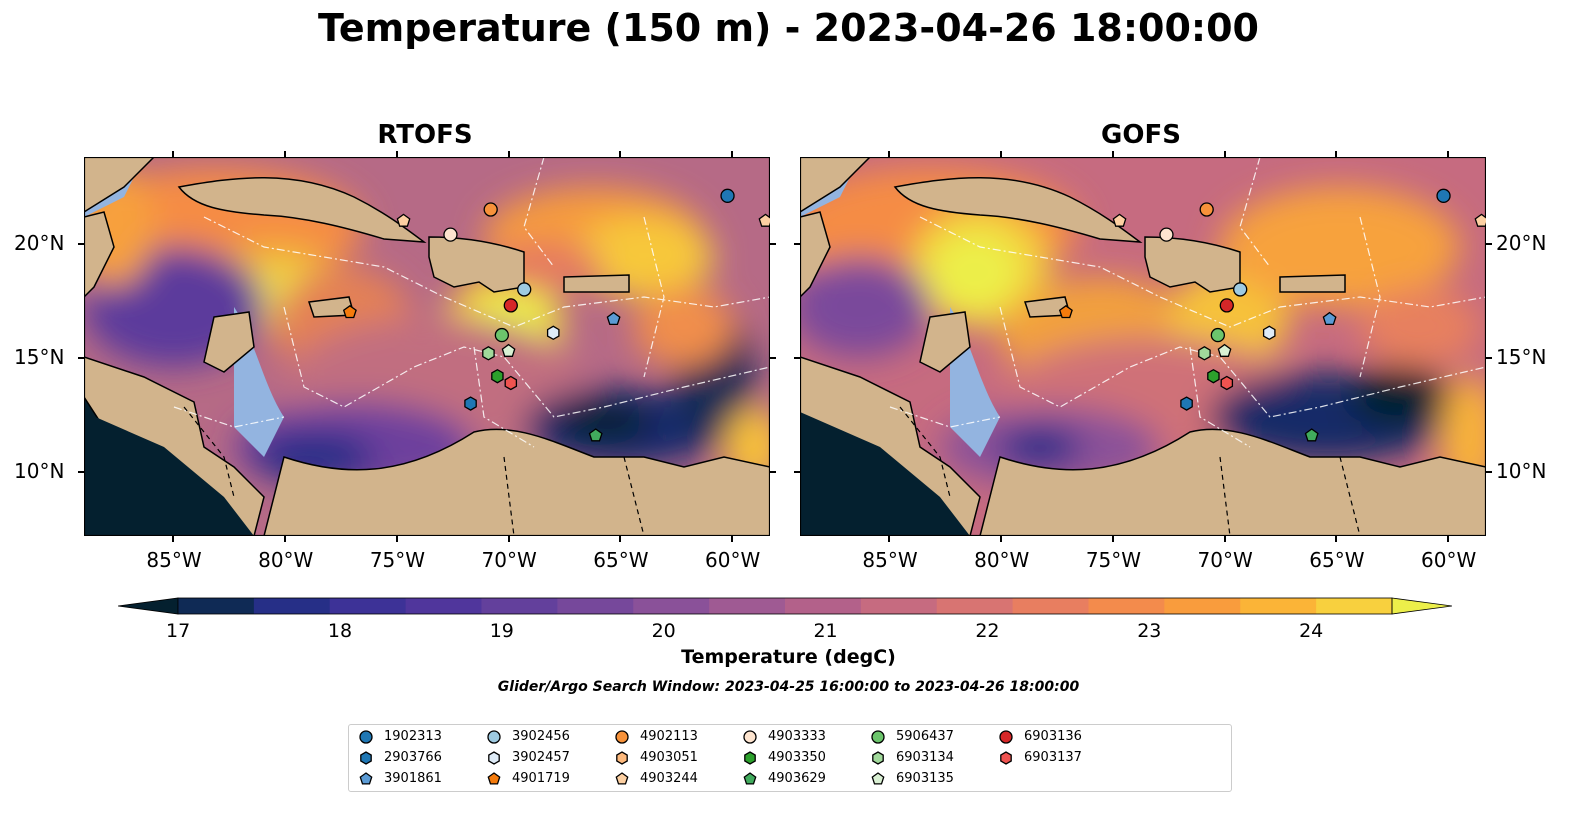  I want to click on colorbar-tick-label: 19, so click(501, 631).